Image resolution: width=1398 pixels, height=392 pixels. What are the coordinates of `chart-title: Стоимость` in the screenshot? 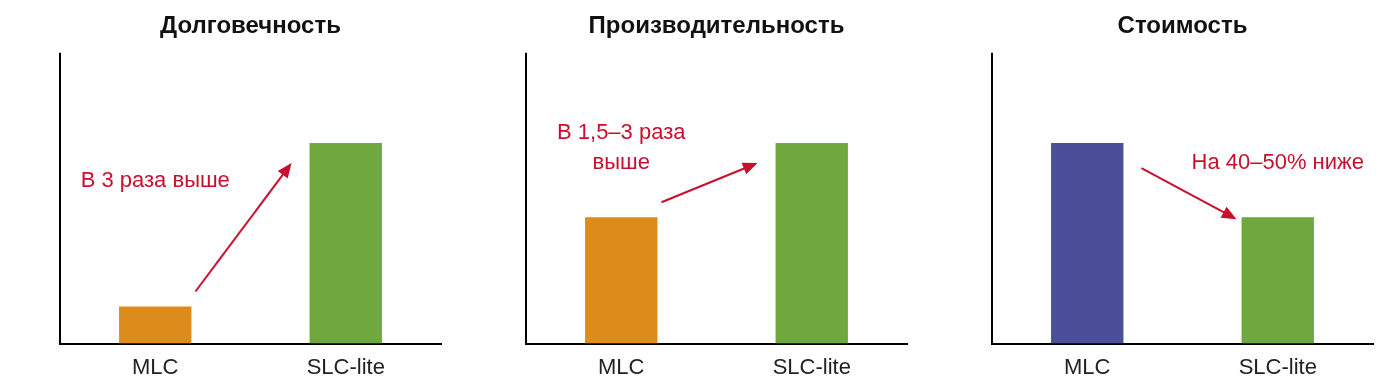 It's located at (1182, 25).